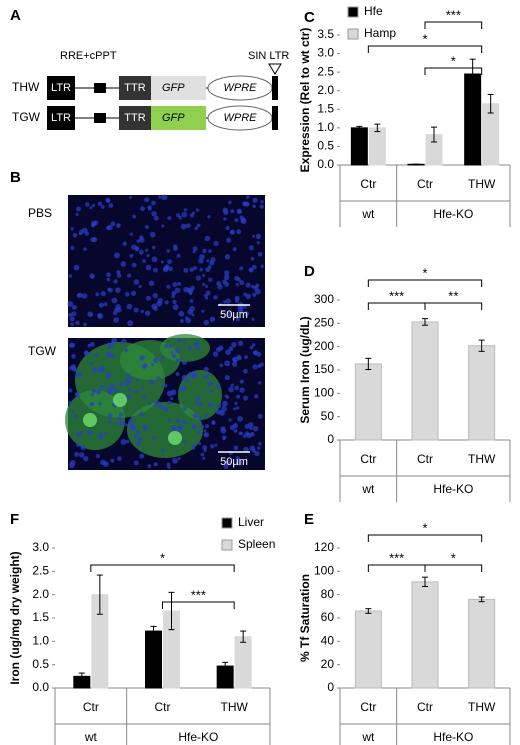  I want to click on y-tick-label: 200, so click(324, 346).